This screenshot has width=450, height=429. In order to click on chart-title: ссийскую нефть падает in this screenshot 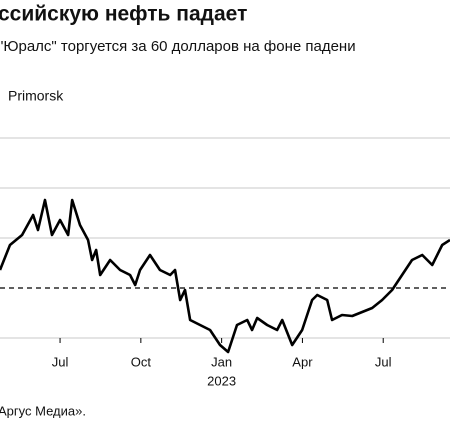, I will do `click(123, 14)`.